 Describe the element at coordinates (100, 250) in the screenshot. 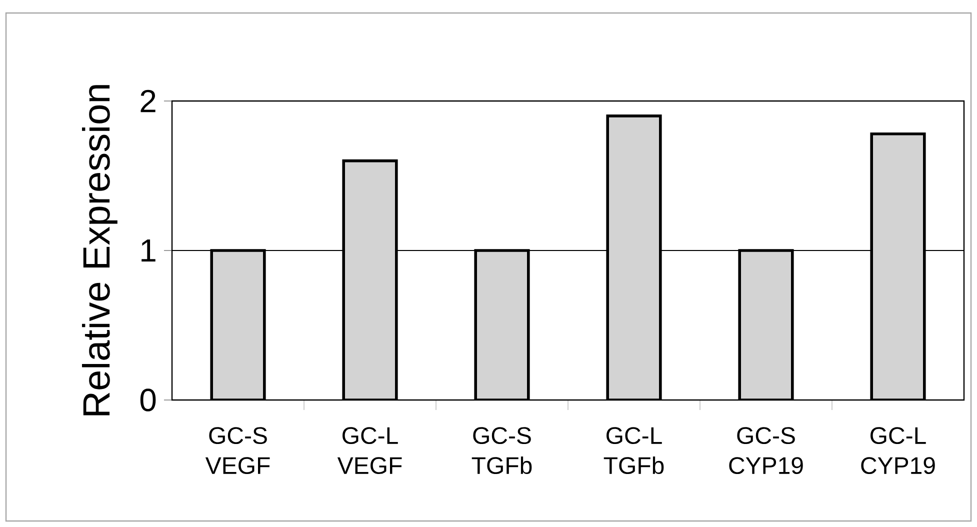

I see `y-axis-title: Relative Expression` at that location.